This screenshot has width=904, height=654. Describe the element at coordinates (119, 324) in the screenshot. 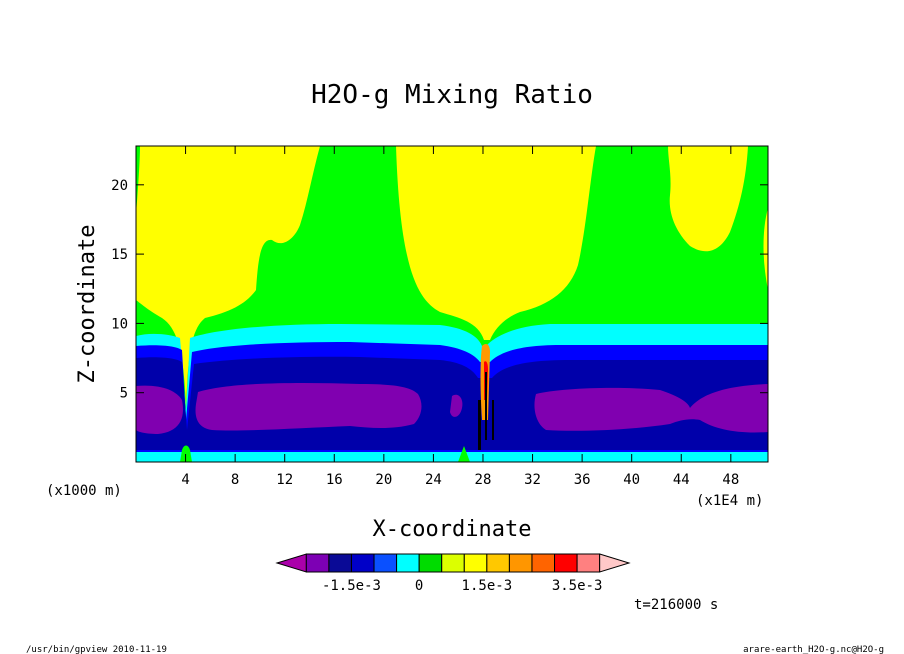

I see `y-tick-label: 10` at that location.